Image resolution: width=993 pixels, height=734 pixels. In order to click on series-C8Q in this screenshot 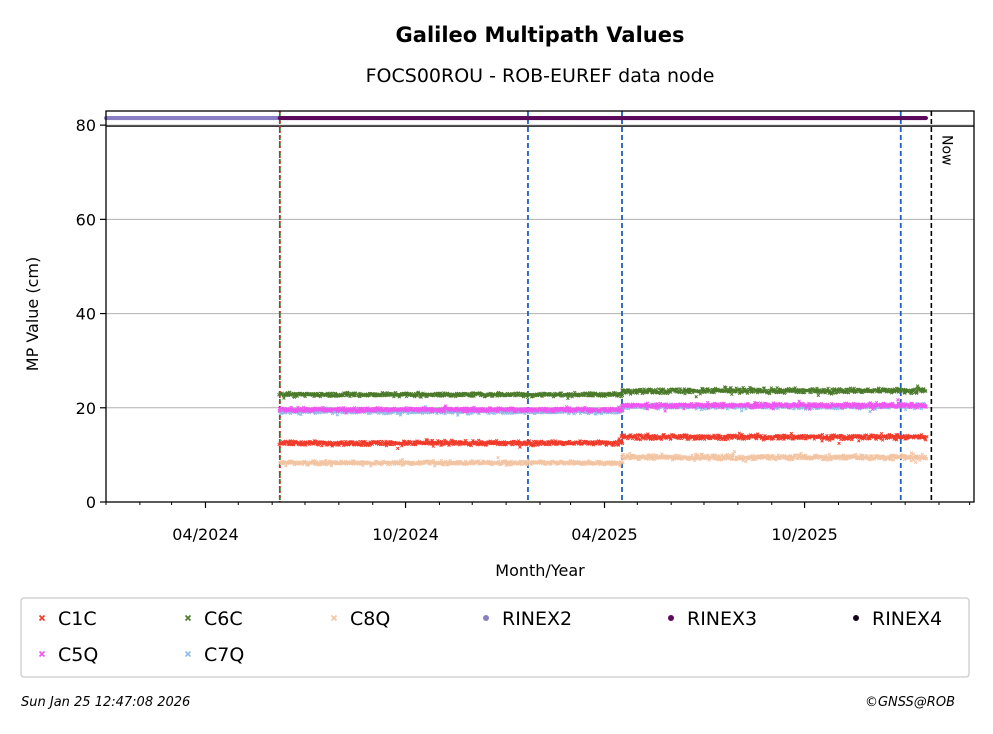, I will do `click(603, 458)`.